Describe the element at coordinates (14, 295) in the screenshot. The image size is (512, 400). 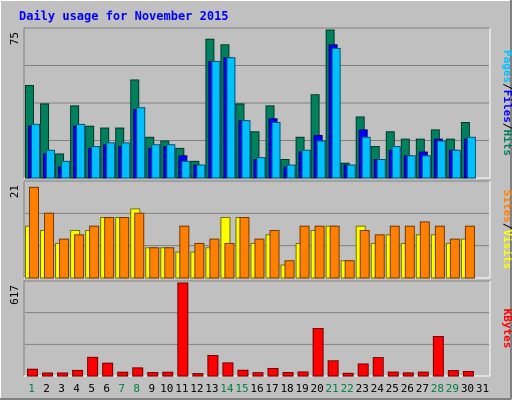
I see `bottom-ymax-label: 617` at that location.